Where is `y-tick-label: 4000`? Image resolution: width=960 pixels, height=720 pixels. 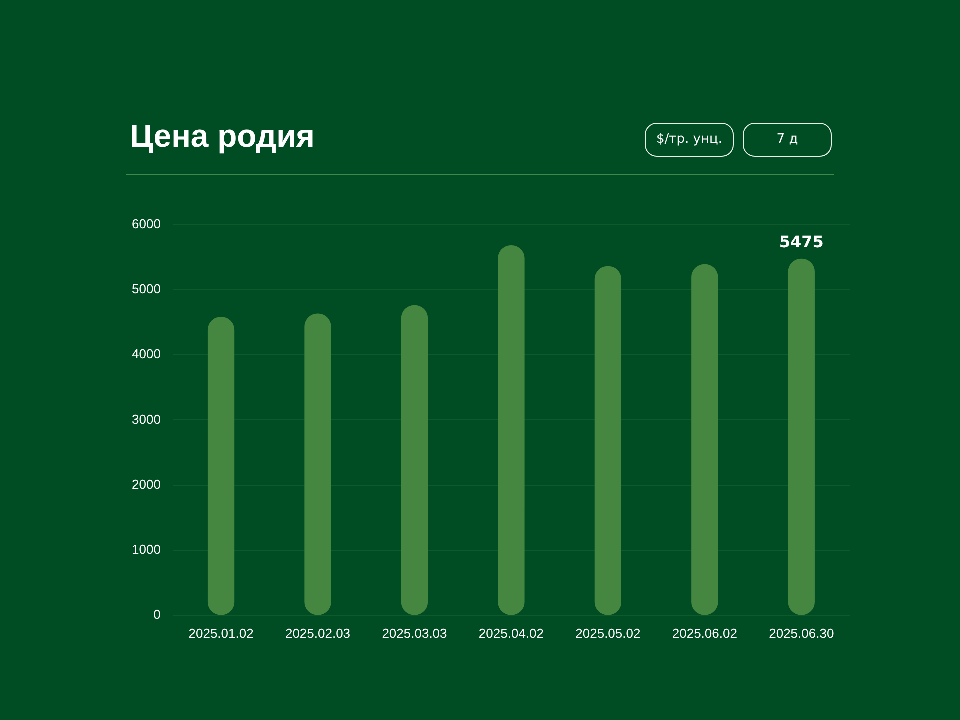 y-tick-label: 4000 is located at coordinates (146, 354).